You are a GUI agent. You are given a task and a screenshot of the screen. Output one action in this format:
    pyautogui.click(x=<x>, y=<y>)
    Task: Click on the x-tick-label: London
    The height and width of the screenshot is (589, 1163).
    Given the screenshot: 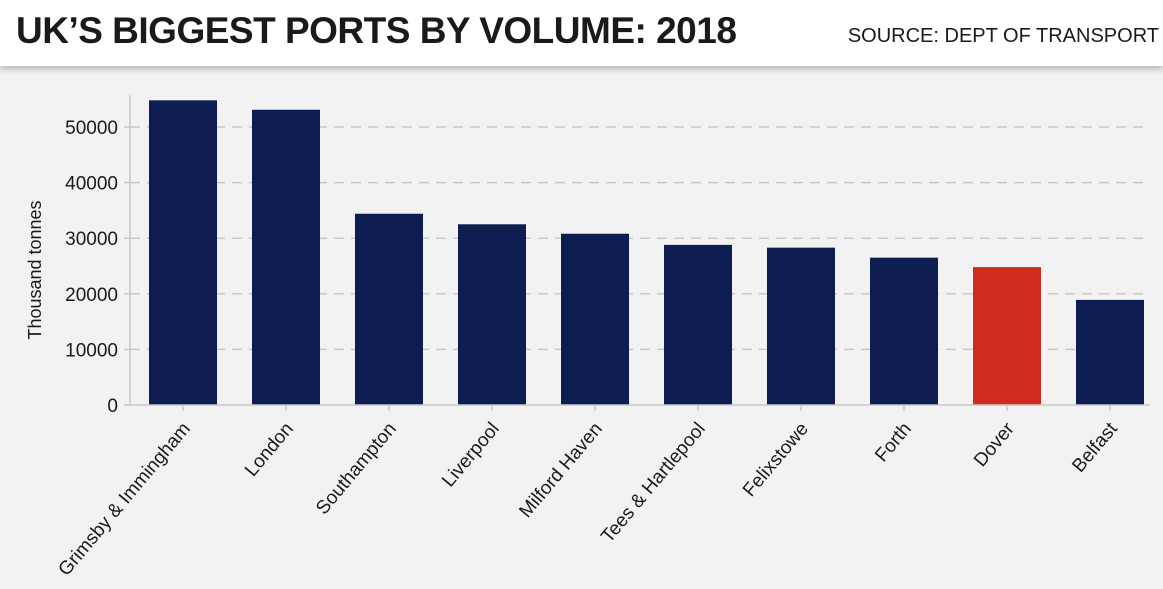 What is the action you would take?
    pyautogui.click(x=269, y=450)
    